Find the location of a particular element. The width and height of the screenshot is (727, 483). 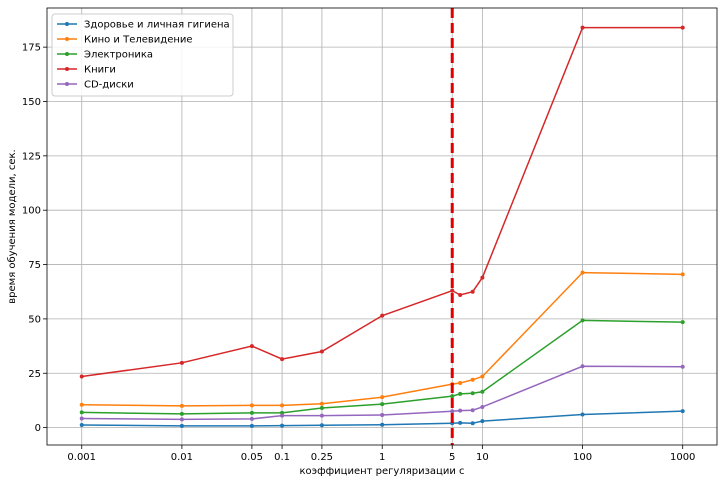

legend-item: Здоровье и личная гигиена is located at coordinates (143, 25).